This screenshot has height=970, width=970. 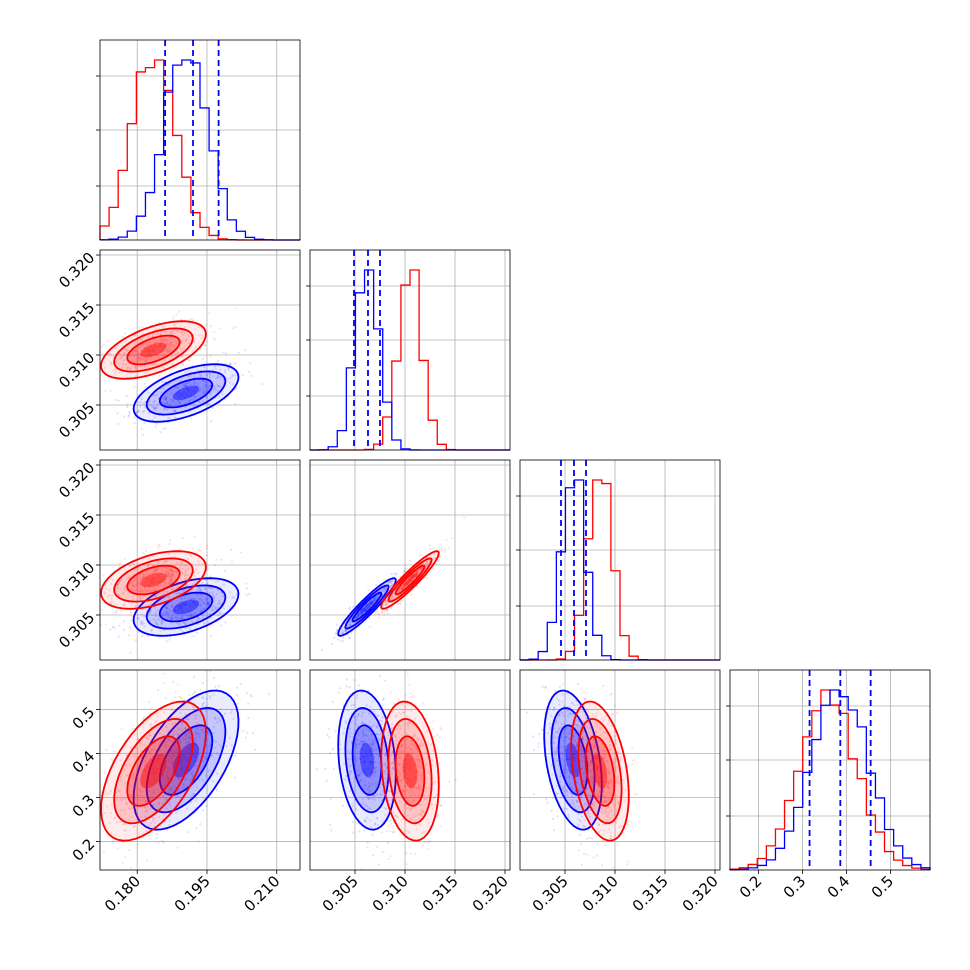 What do you see at coordinates (883, 887) in the screenshot?
I see `x-tick-label: 0.5` at bounding box center [883, 887].